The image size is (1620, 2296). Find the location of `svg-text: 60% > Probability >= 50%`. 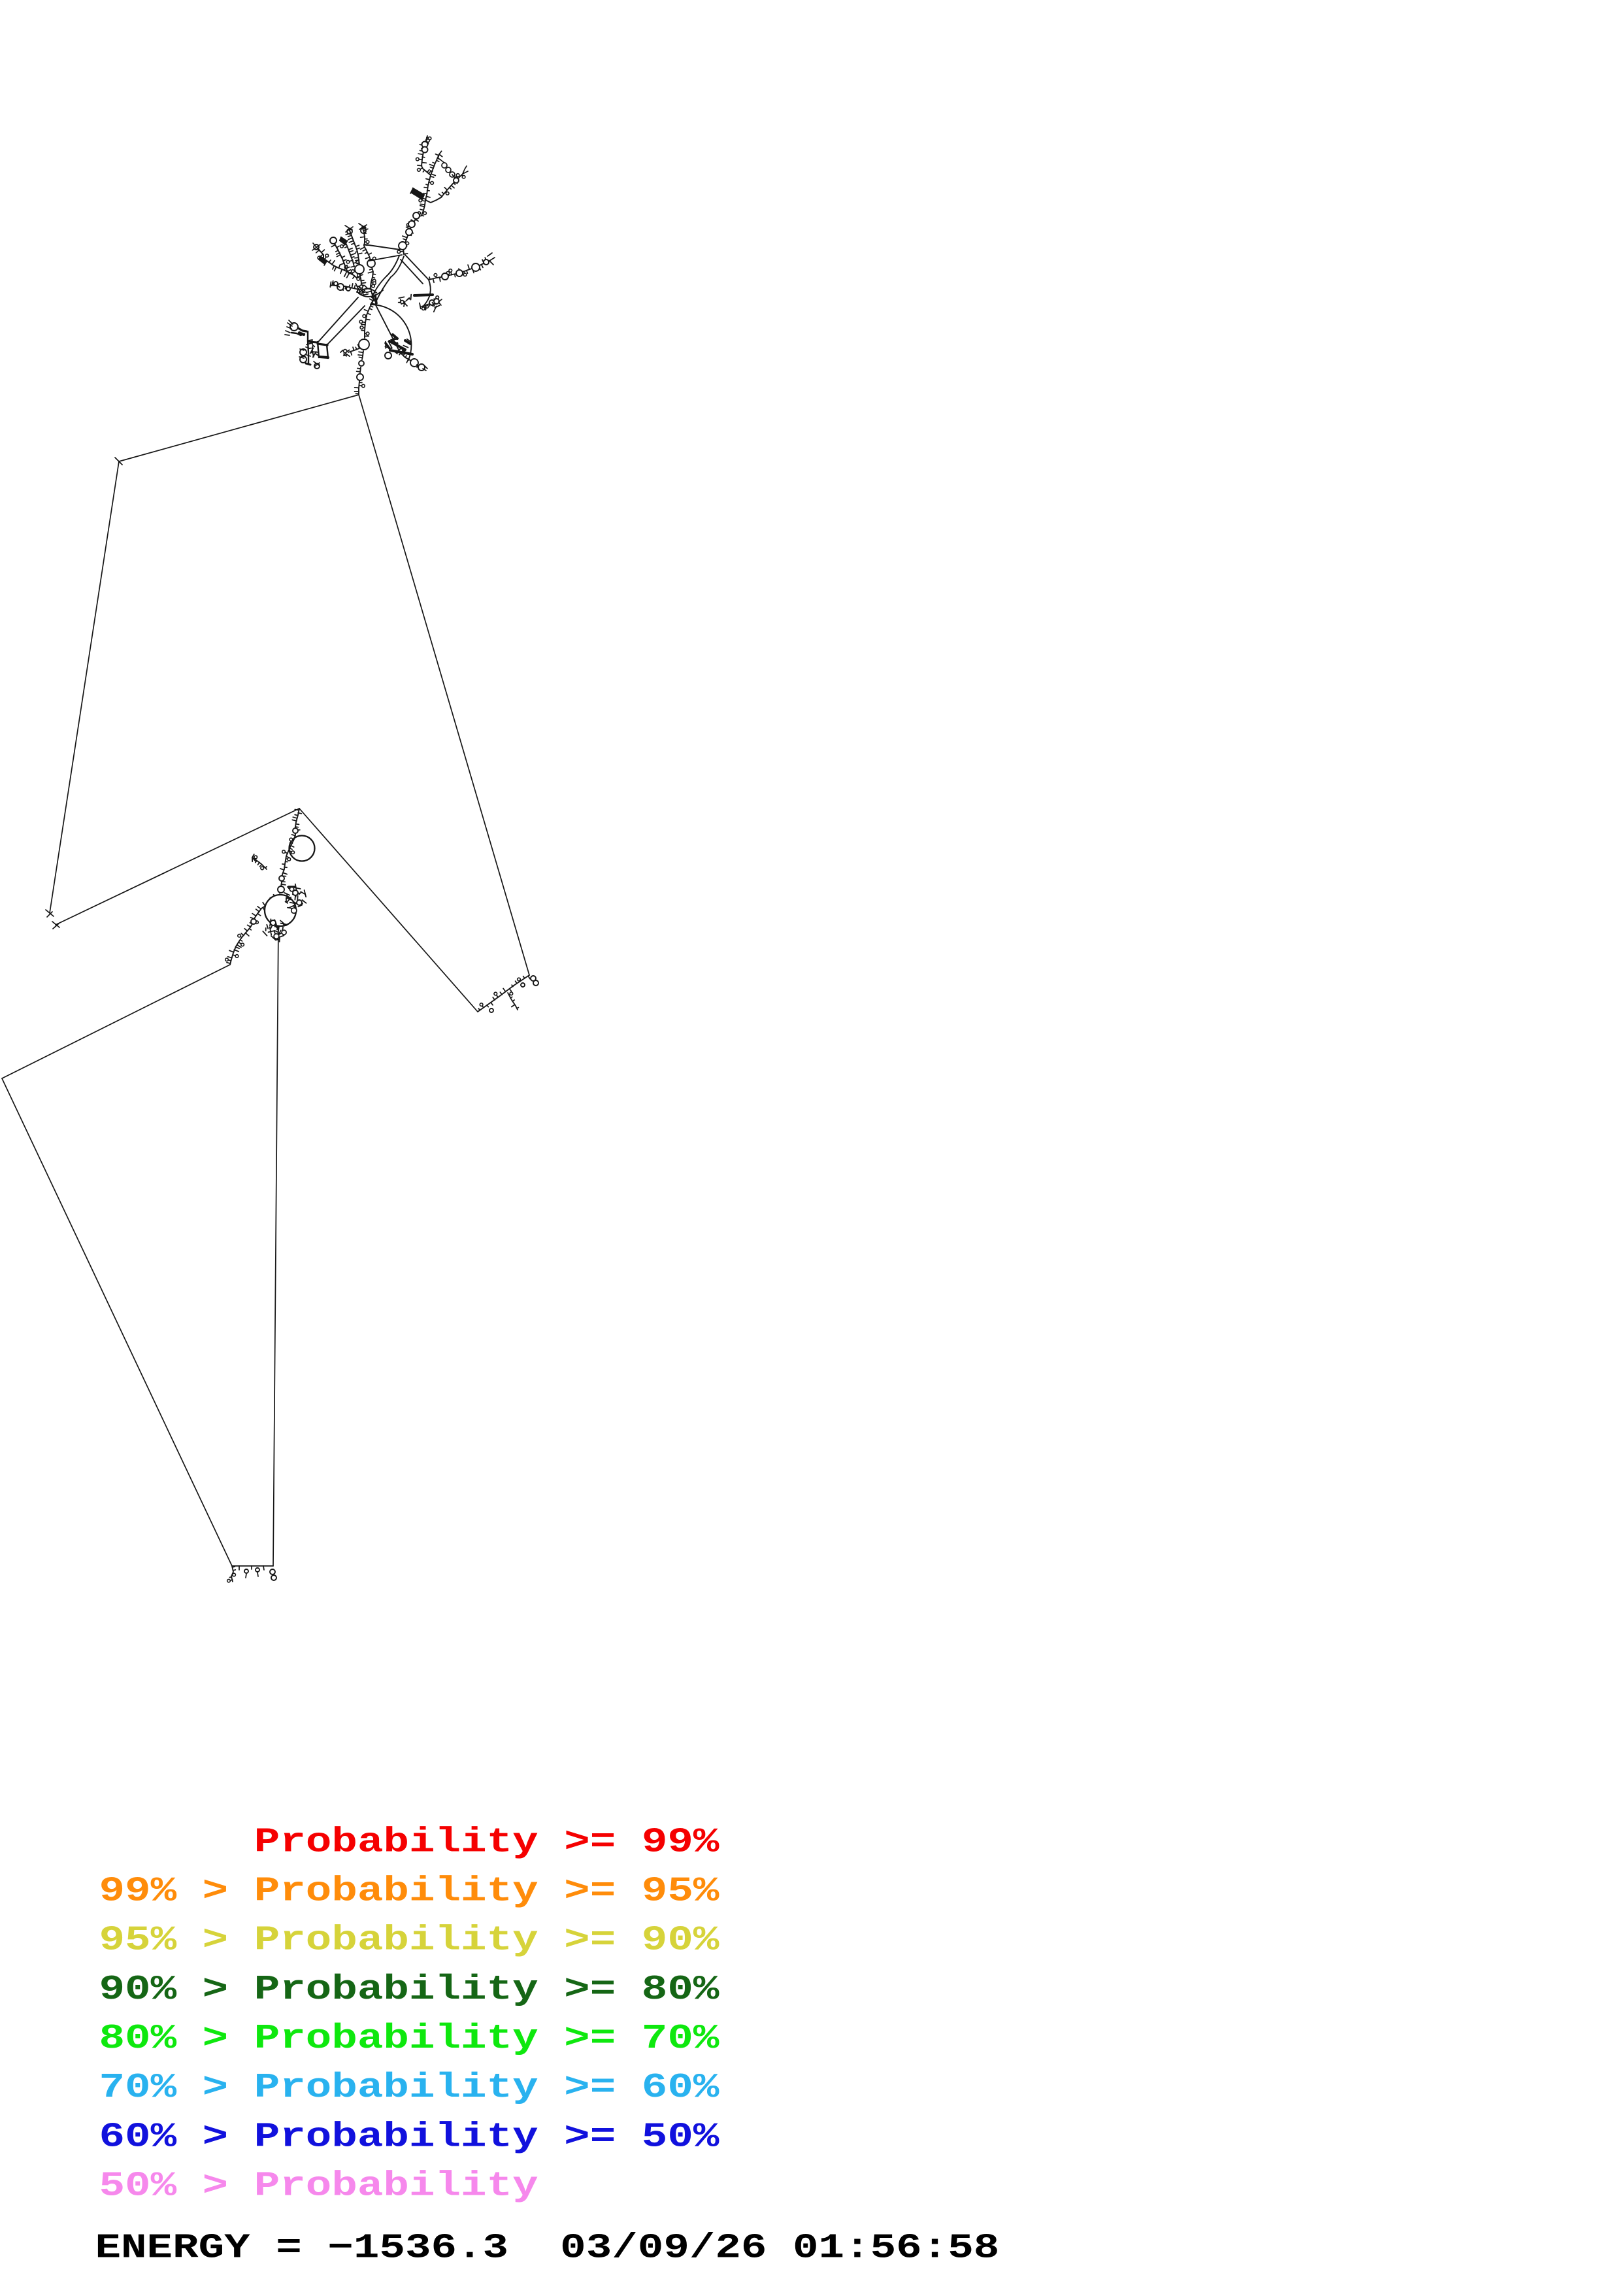

svg-text: 60% > Probability >= 50% is located at coordinates (409, 2136).